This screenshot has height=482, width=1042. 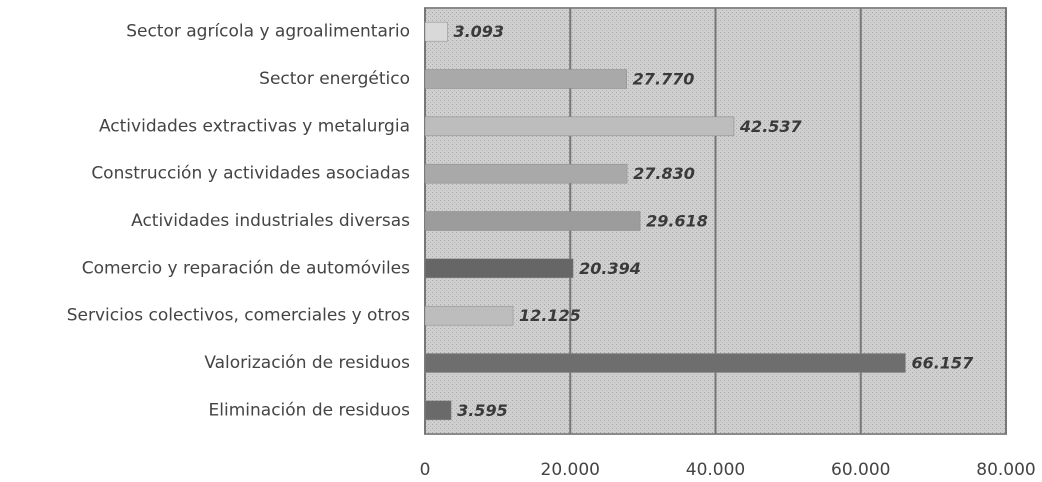 What do you see at coordinates (254, 126) in the screenshot?
I see `y-tick-label: Actividades extractivas y metalurgia` at bounding box center [254, 126].